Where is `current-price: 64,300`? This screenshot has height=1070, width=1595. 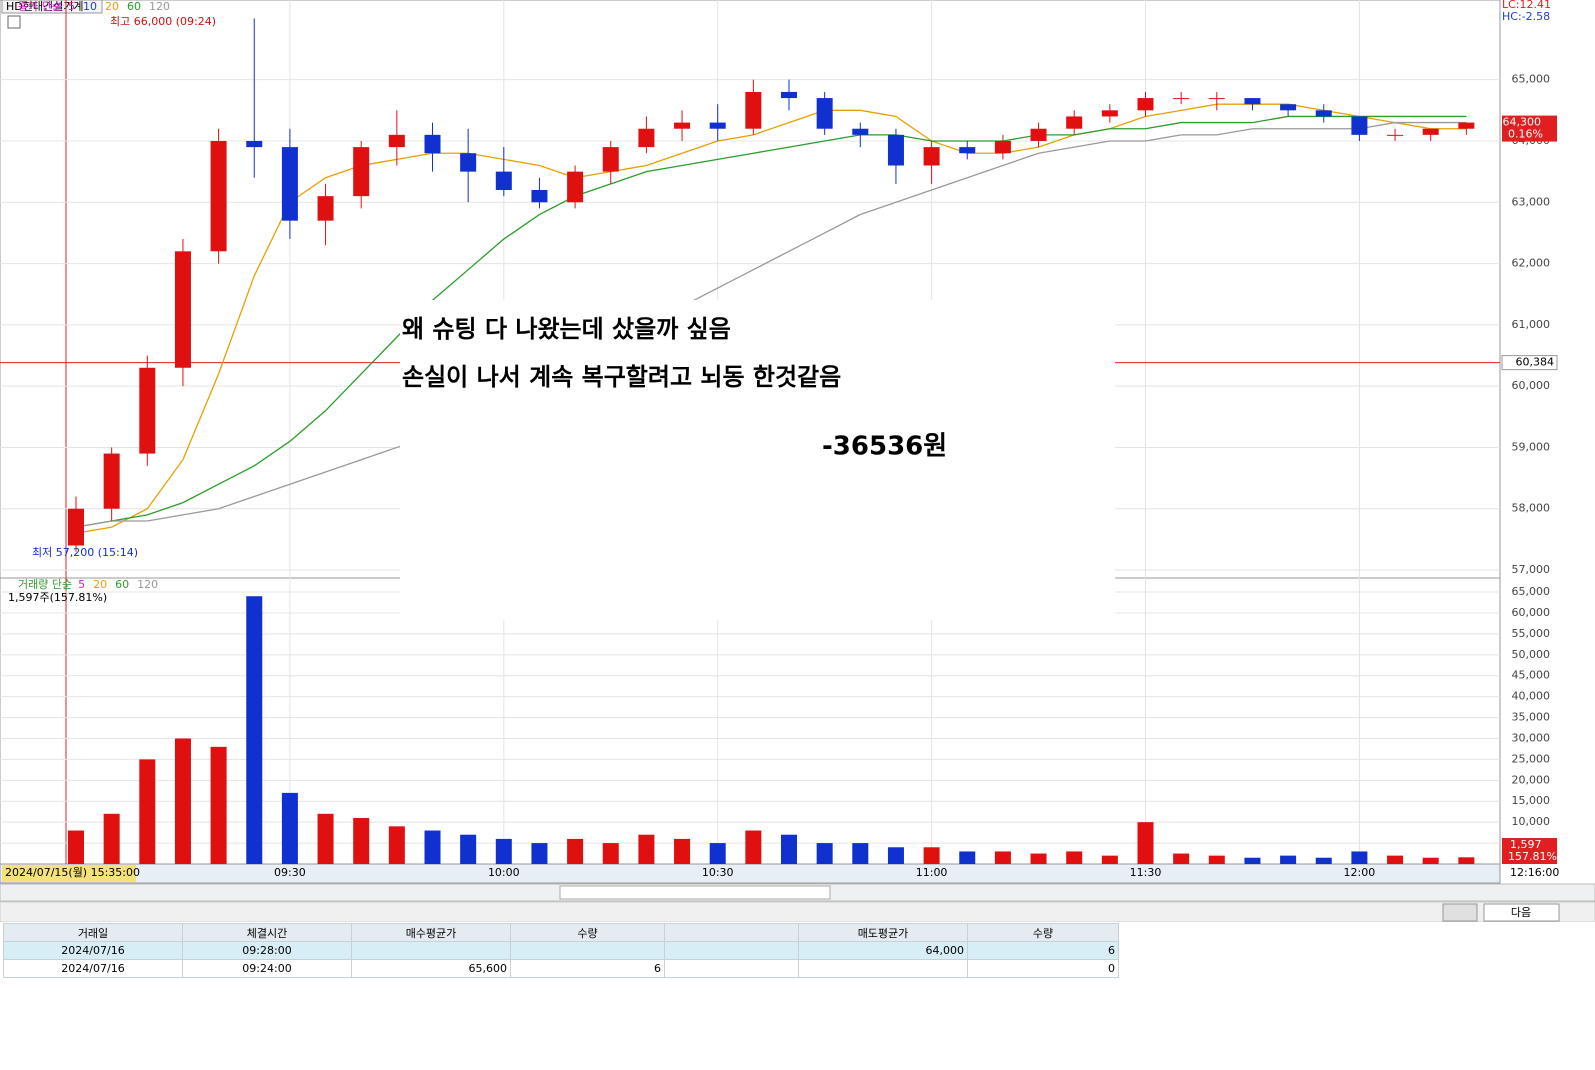
current-price: 64,300 is located at coordinates (1522, 122).